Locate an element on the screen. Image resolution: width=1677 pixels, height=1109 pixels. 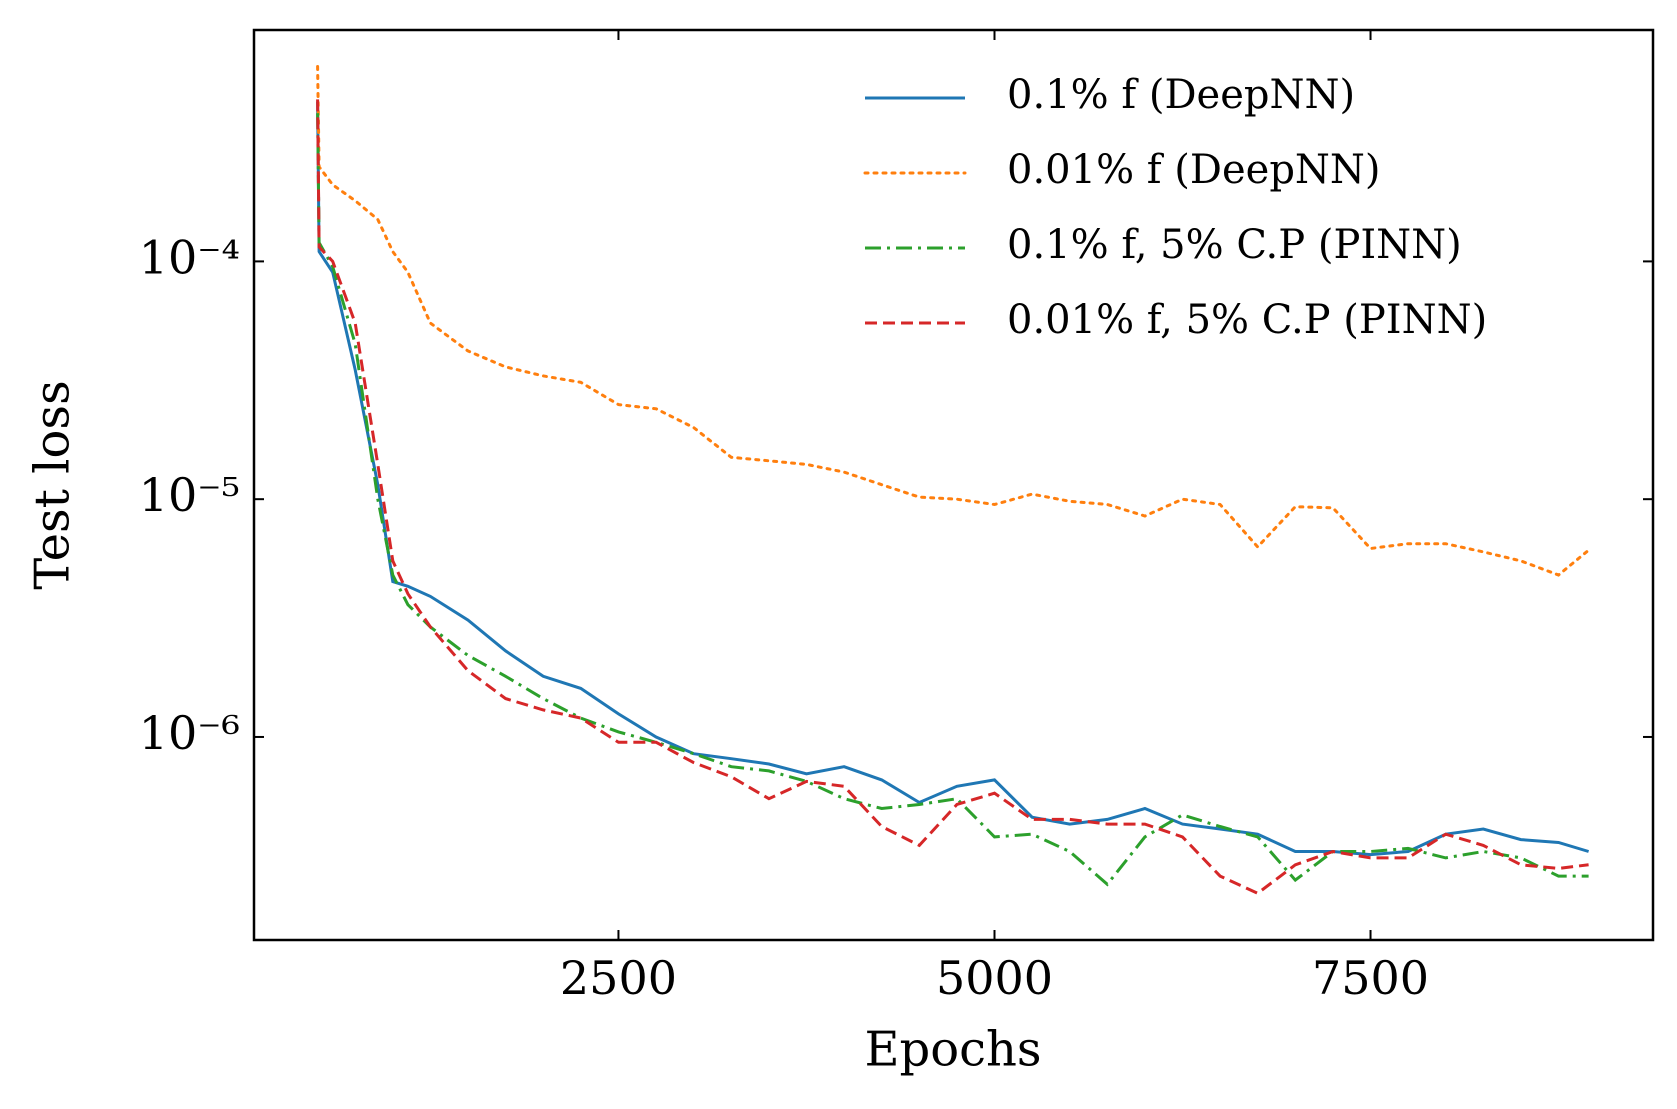
legend-label: 0.1% f, 5% C.P (PINN) is located at coordinates (1234, 245).